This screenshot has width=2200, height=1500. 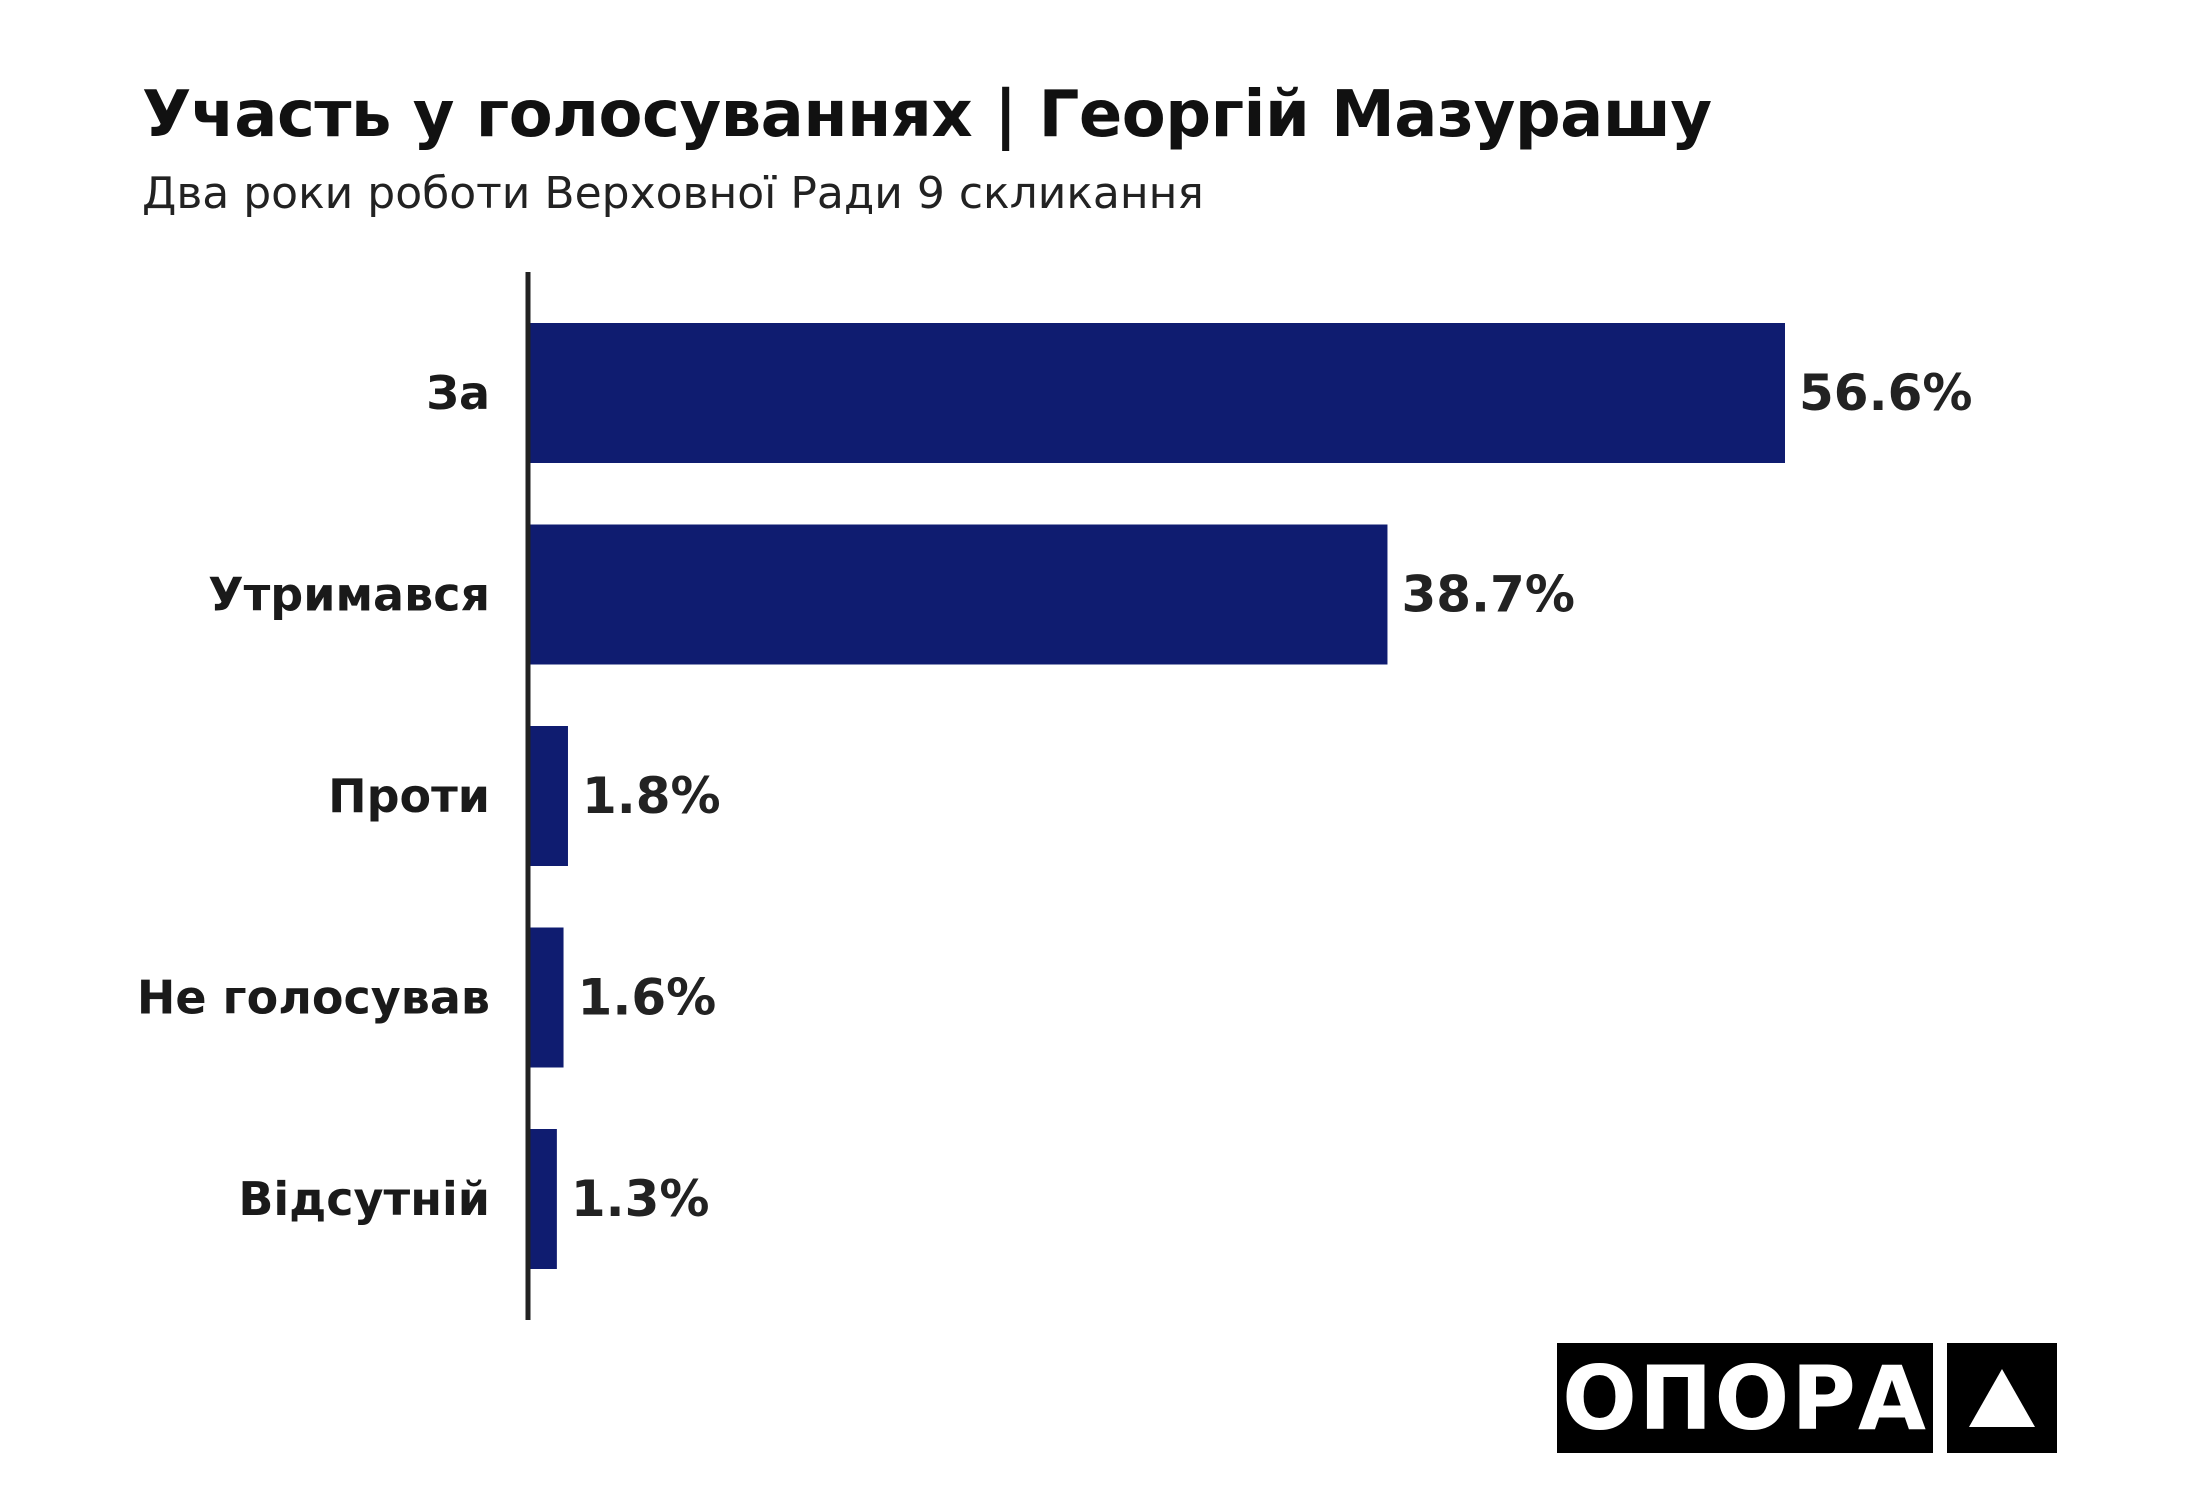 What do you see at coordinates (1885, 393) in the screenshot?
I see `value-label: 56.6%` at bounding box center [1885, 393].